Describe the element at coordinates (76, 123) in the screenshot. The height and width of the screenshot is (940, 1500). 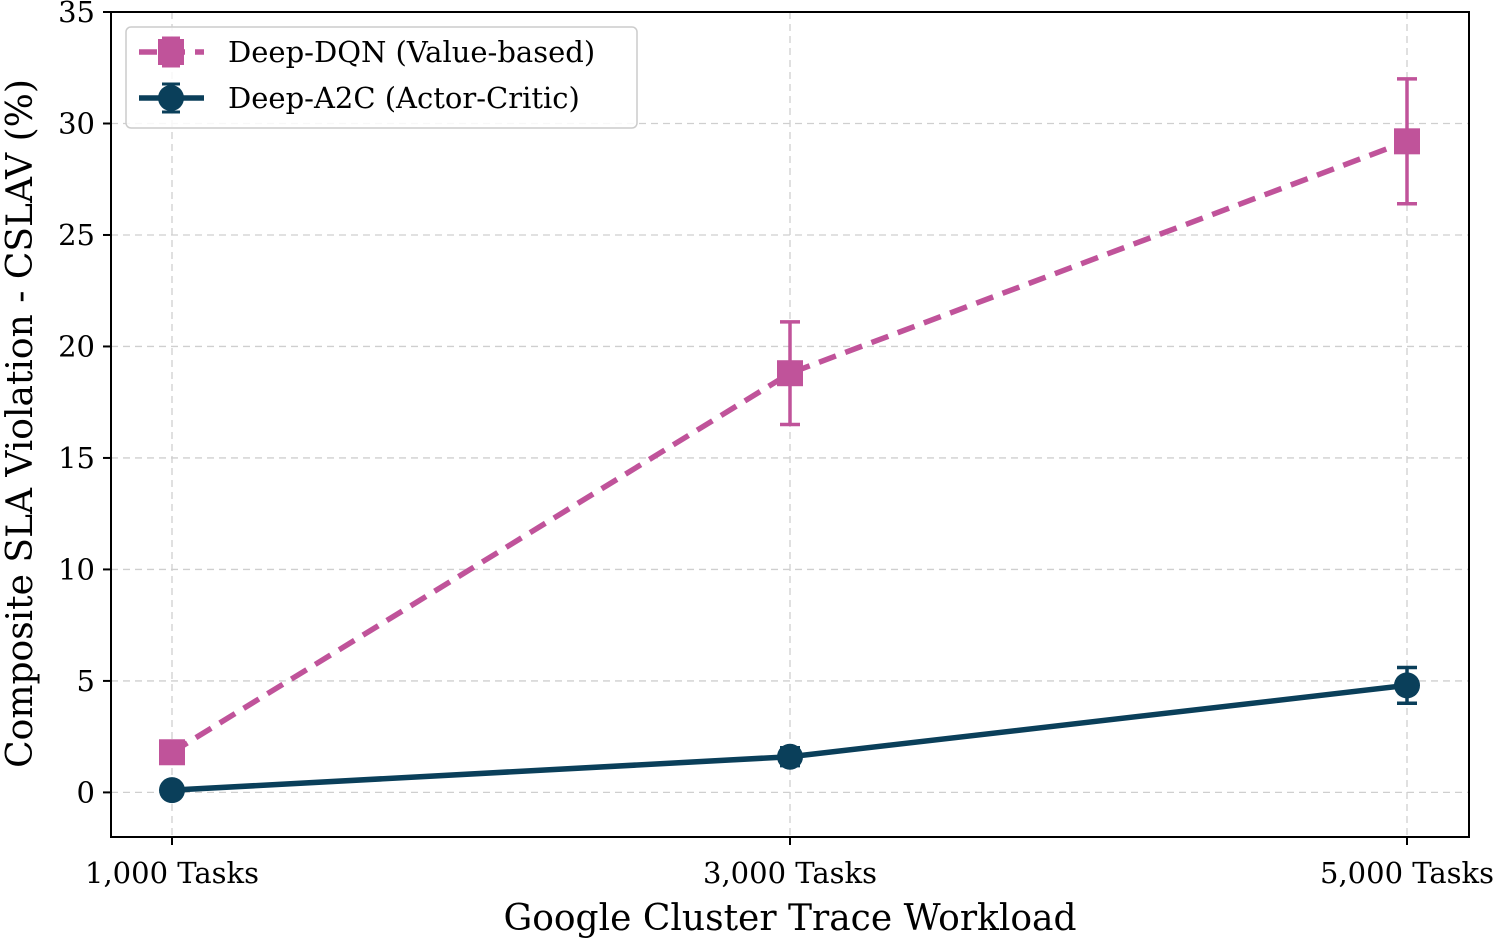
I see `y-tick-label: 30` at that location.